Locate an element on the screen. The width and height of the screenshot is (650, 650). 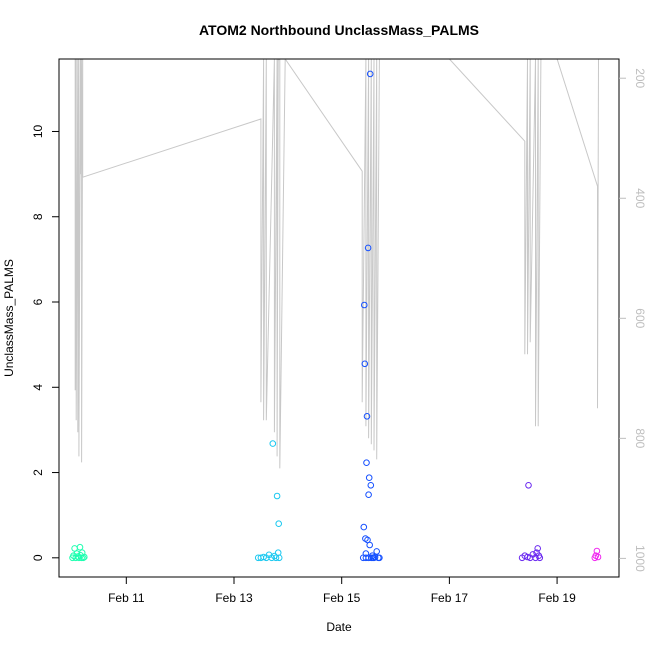
x-axis-label: Date is located at coordinates (339, 627).